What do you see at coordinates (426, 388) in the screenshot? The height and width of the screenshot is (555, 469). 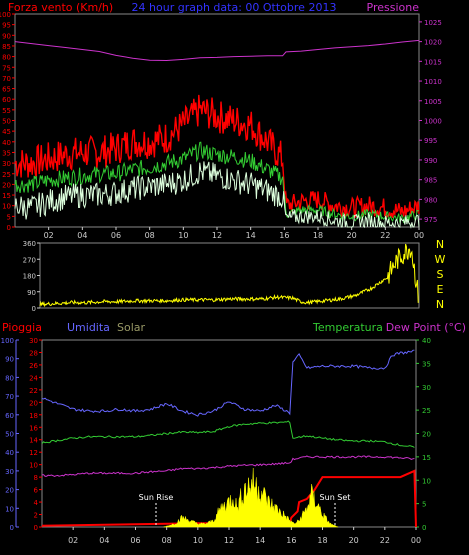 I see `temp-tick-label: 30` at bounding box center [426, 388].